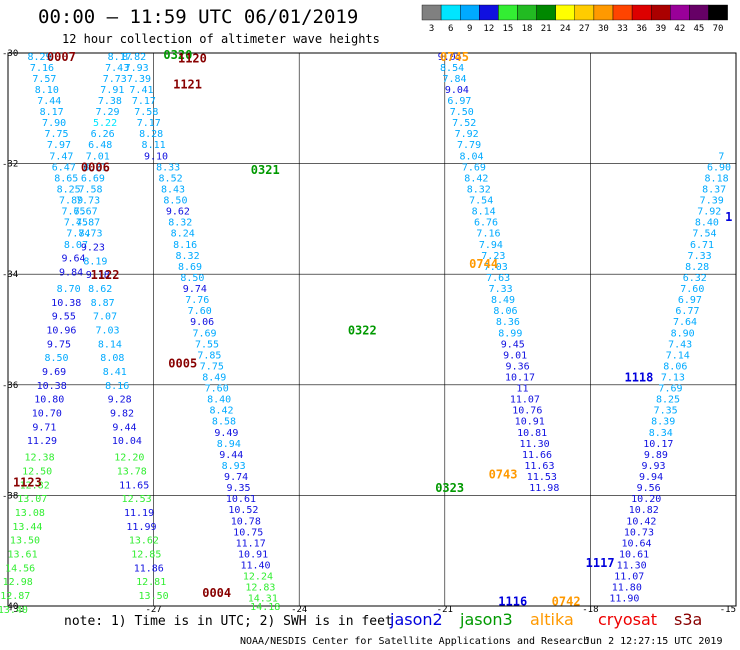 The width and height of the screenshot is (740, 650). I want to click on swh-value-label: 11.65, so click(134, 485).